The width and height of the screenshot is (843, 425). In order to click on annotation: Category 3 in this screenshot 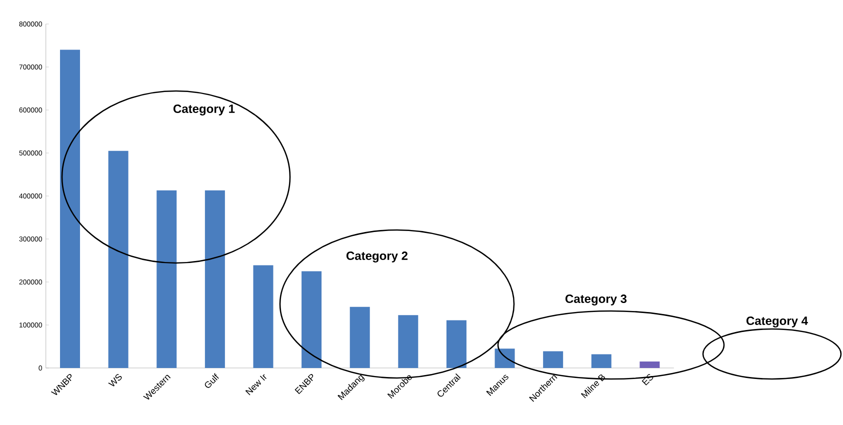, I will do `click(596, 300)`.